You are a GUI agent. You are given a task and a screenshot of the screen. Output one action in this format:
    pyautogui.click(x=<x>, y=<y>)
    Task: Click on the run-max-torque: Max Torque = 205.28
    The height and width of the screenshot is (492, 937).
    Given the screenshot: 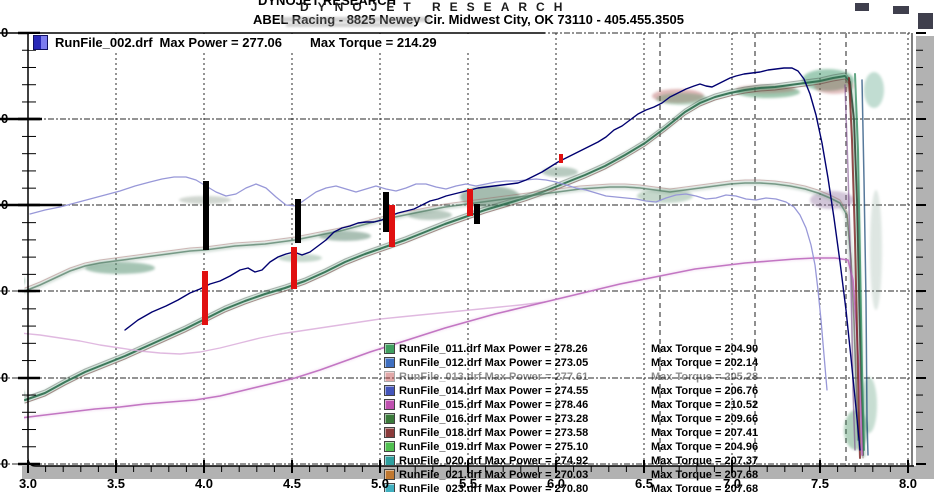 What is the action you would take?
    pyautogui.click(x=705, y=376)
    